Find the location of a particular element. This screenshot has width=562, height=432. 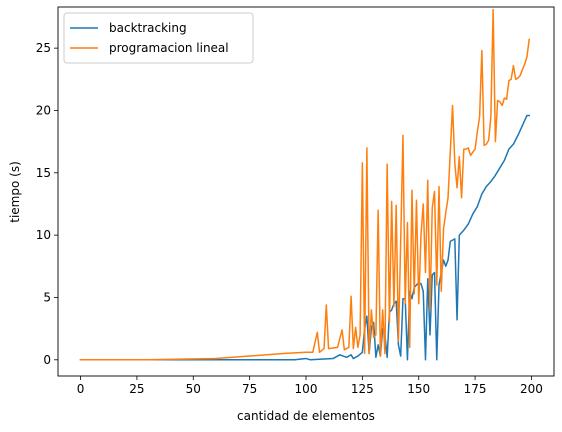

x-tick-label: 125 is located at coordinates (362, 389).